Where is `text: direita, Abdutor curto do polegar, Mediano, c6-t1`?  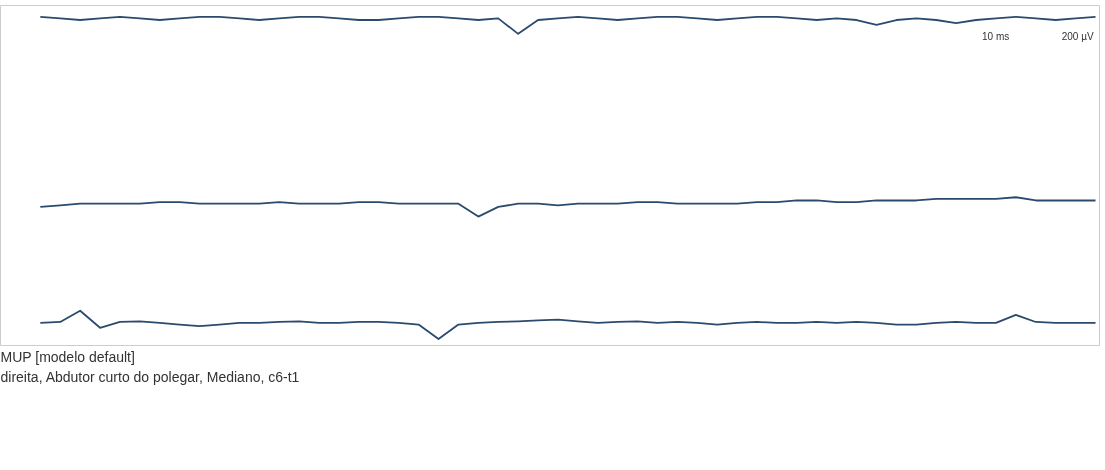
text: direita, Abdutor curto do polegar, Mediano, c6-t1 is located at coordinates (150, 376).